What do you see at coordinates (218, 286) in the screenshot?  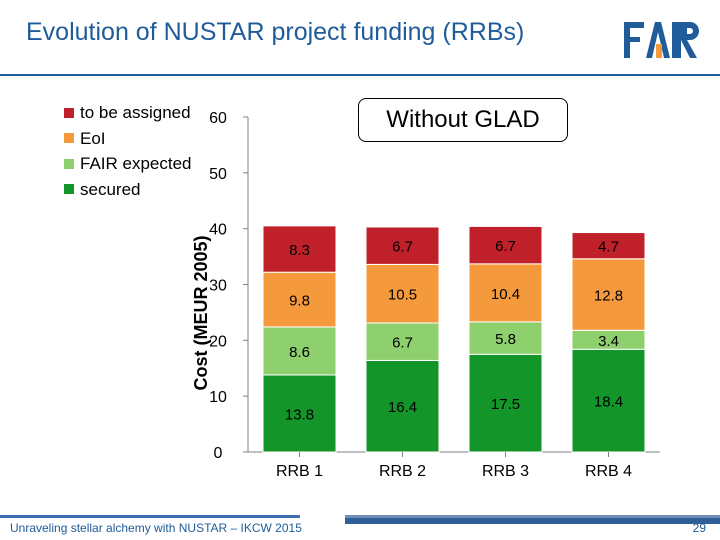 I see `y-tick-label: 30` at bounding box center [218, 286].